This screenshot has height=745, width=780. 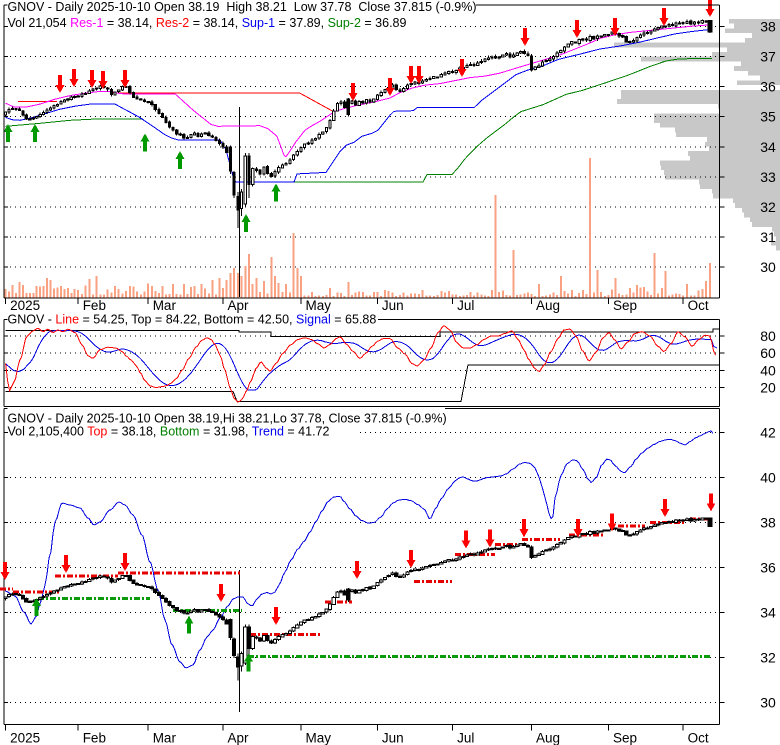 What do you see at coordinates (768, 432) in the screenshot?
I see `svg-text: 42` at bounding box center [768, 432].